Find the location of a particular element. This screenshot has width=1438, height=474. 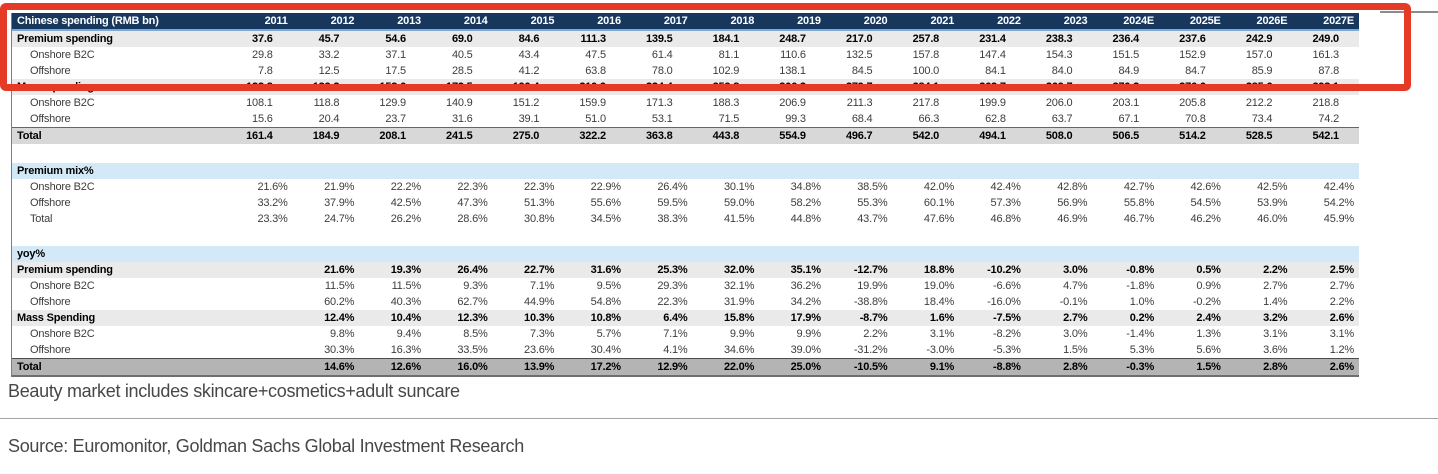

row-label: Onshore B2C is located at coordinates (62, 55).